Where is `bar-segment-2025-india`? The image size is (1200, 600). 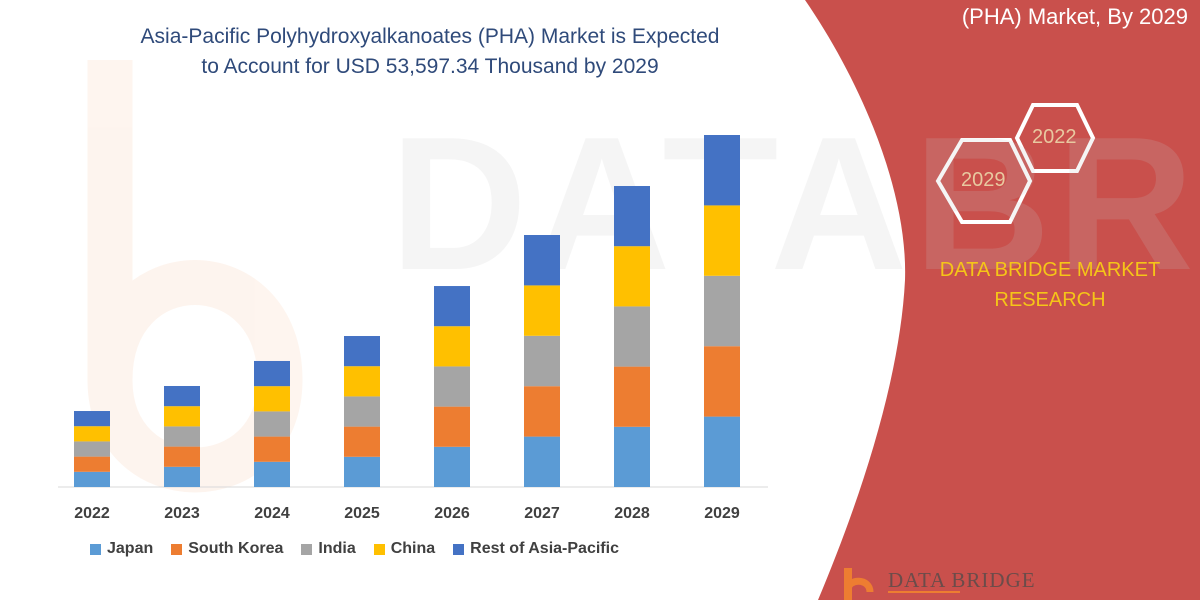
bar-segment-2025-india is located at coordinates (362, 411).